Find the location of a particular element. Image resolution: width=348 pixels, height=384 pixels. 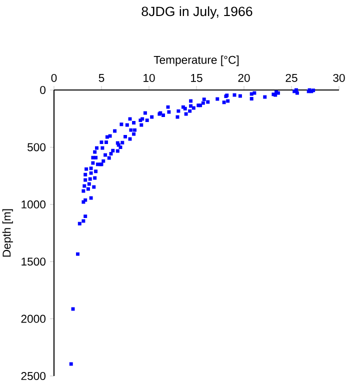

x-tick-label: 15 is located at coordinates (196, 78).